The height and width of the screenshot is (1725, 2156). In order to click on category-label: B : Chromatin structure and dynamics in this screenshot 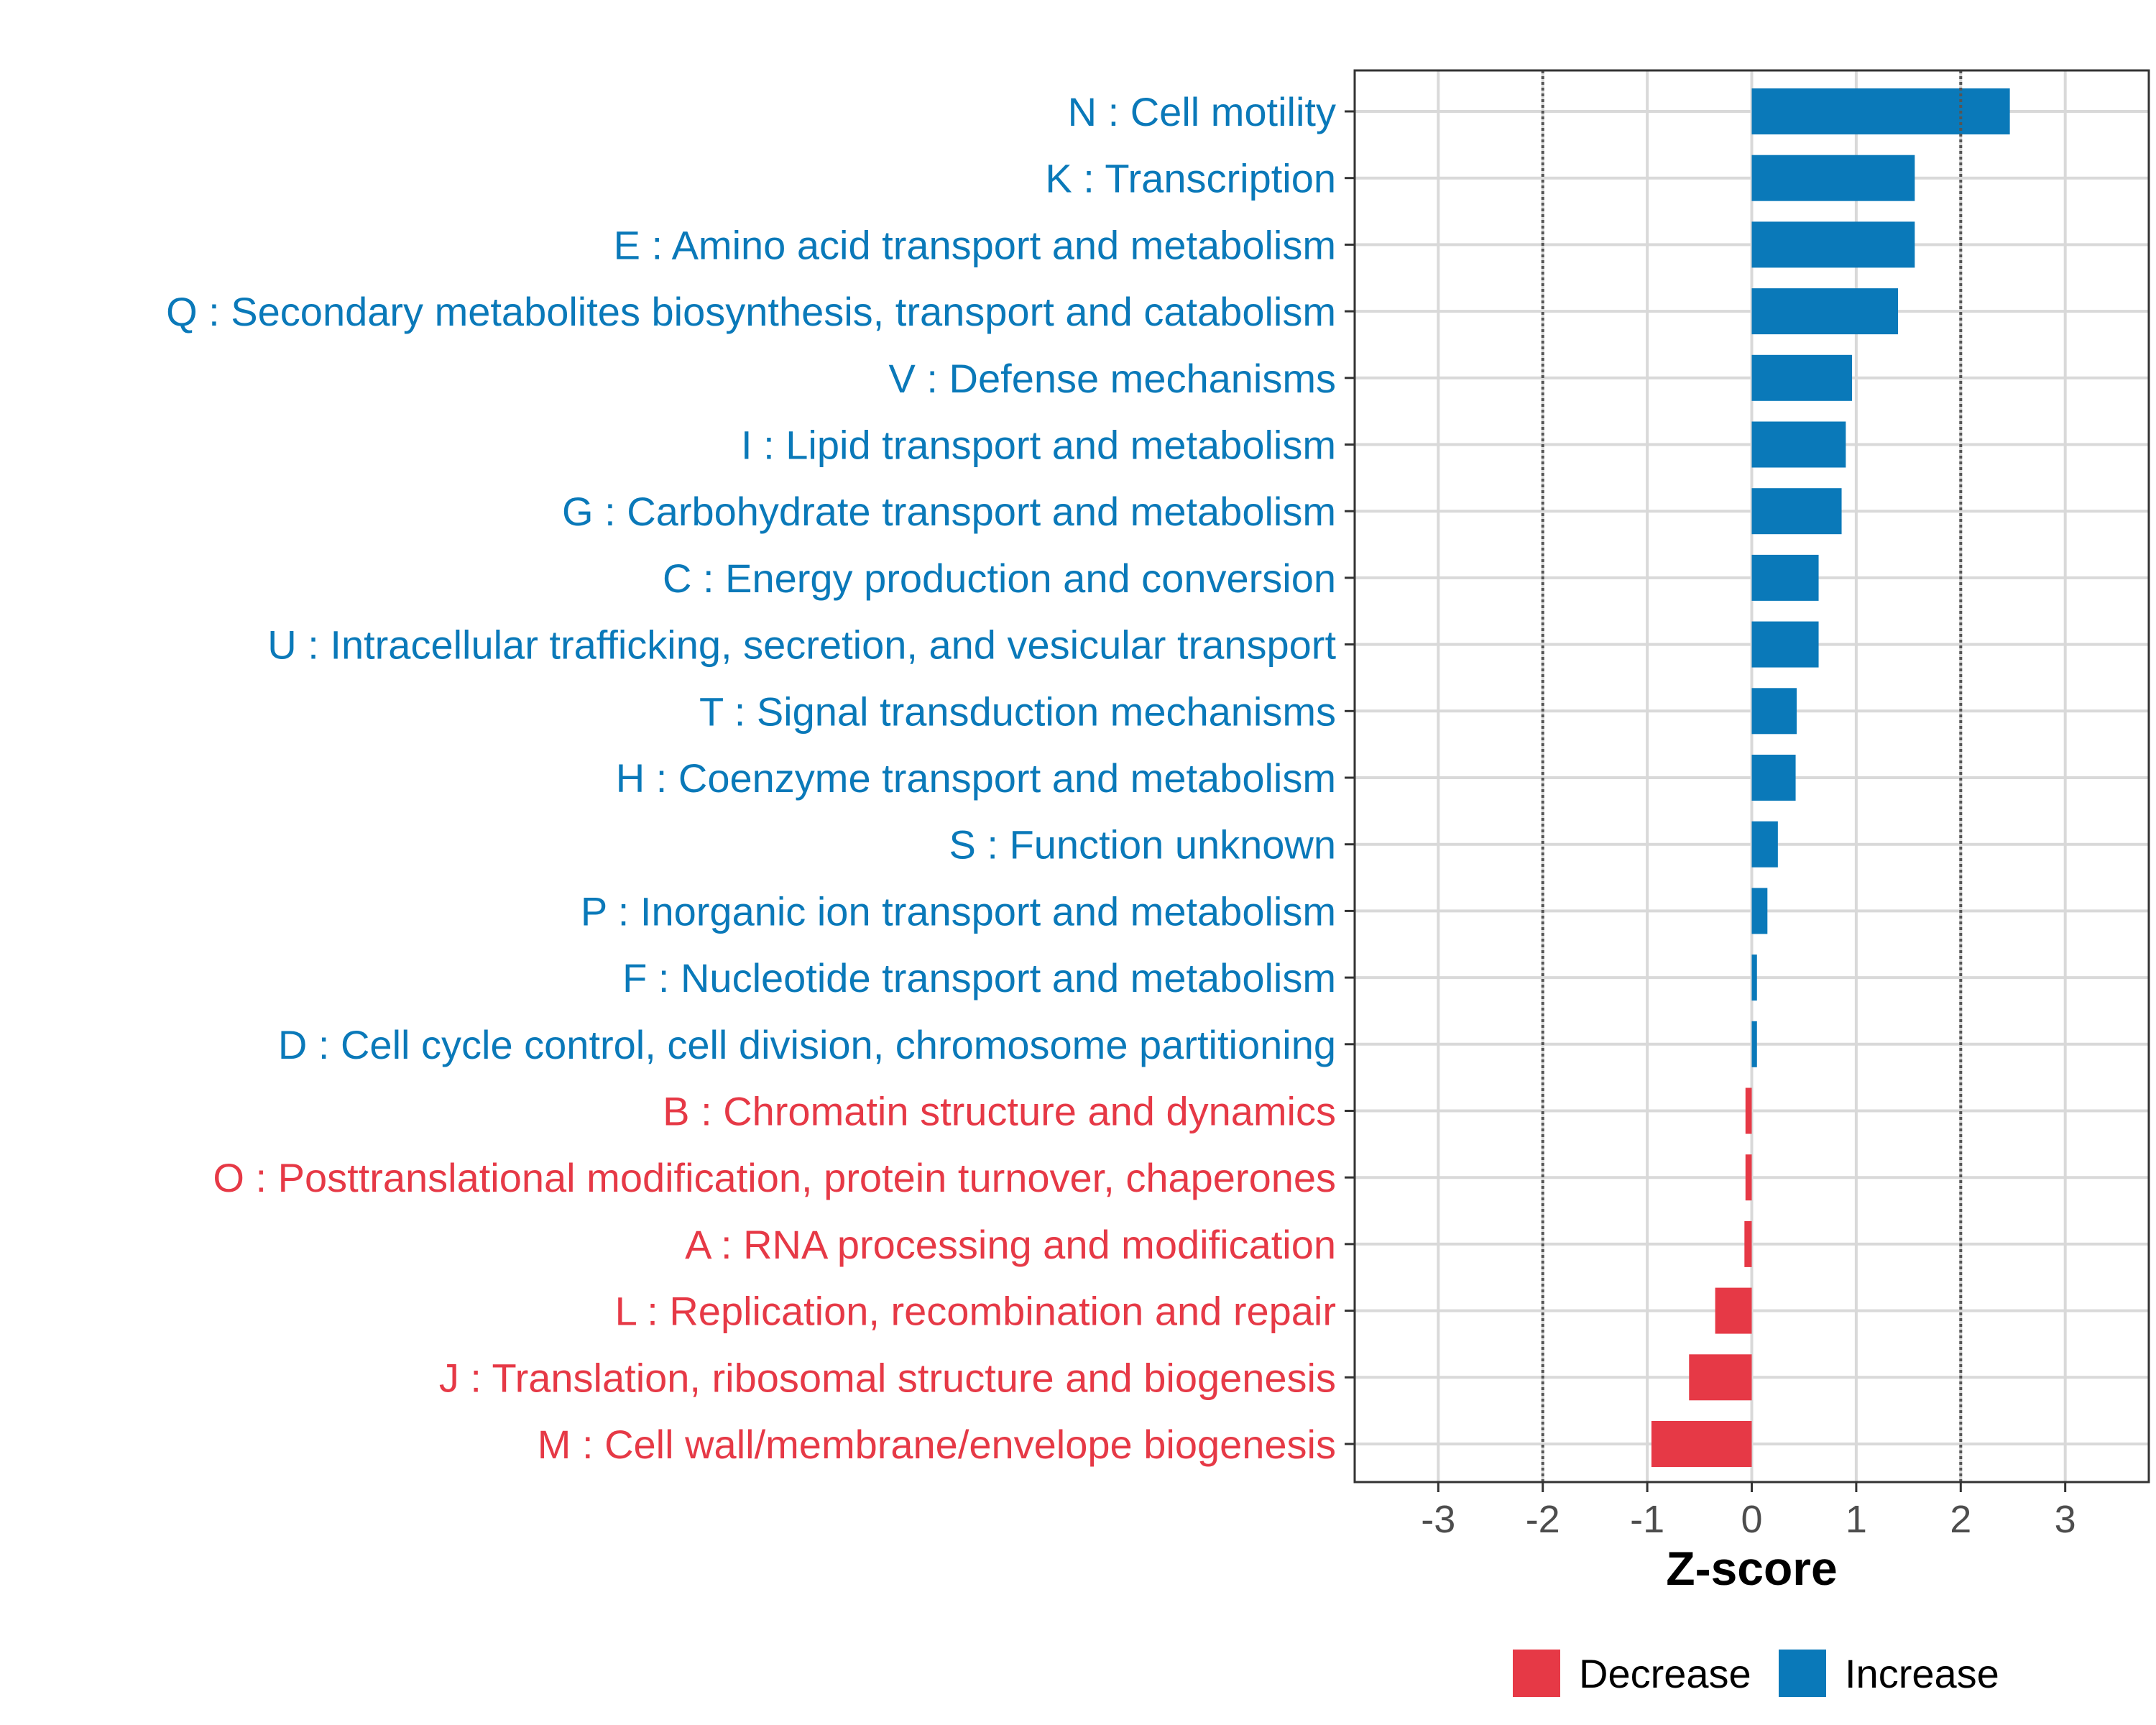, I will do `click(1000, 1111)`.